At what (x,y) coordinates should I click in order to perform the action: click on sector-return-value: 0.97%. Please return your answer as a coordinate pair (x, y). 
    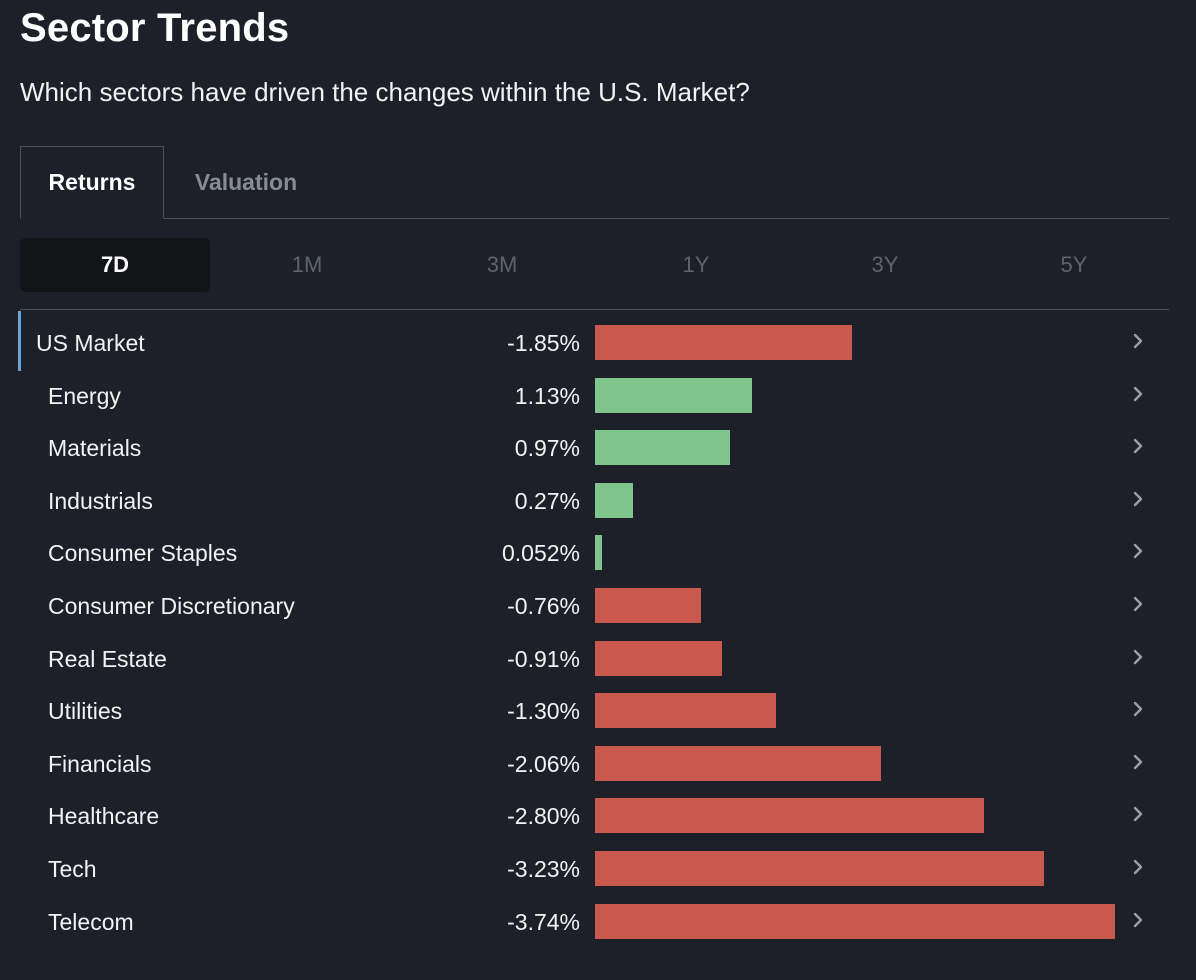
    Looking at the image, I should click on (547, 448).